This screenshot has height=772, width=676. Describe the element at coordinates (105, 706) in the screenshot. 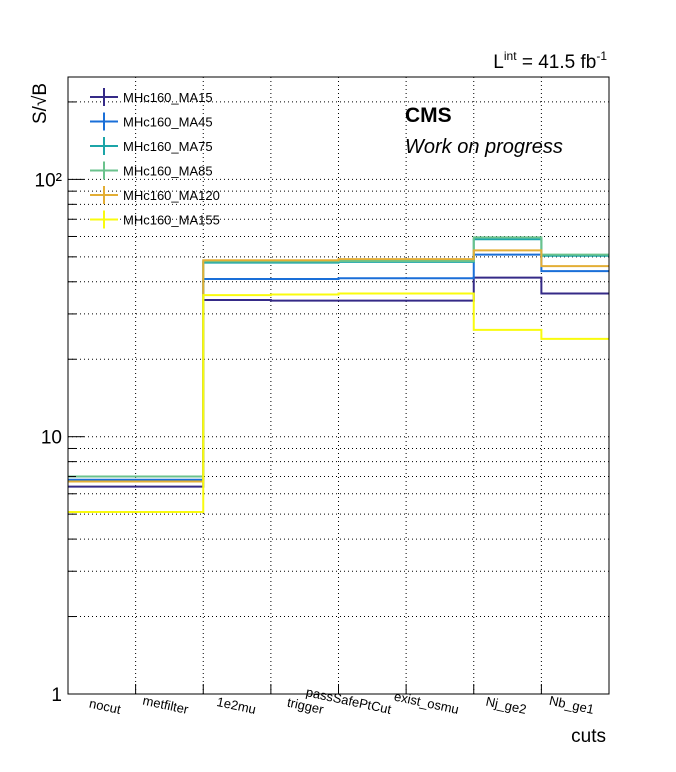

I see `x-tick-label: nocut` at that location.